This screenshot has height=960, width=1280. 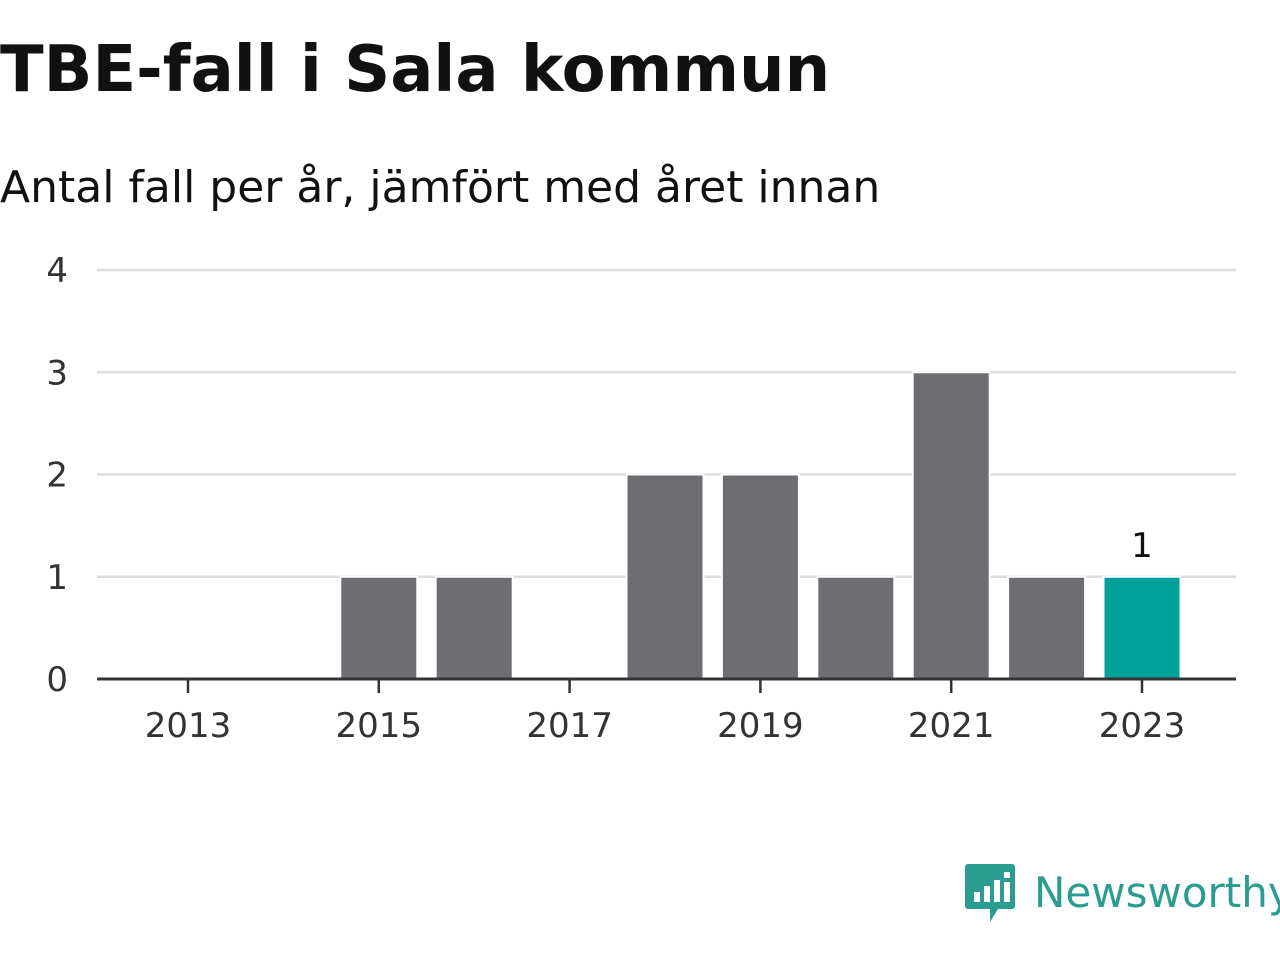 I want to click on x-tick-label-2019: 2019, so click(x=760, y=726).